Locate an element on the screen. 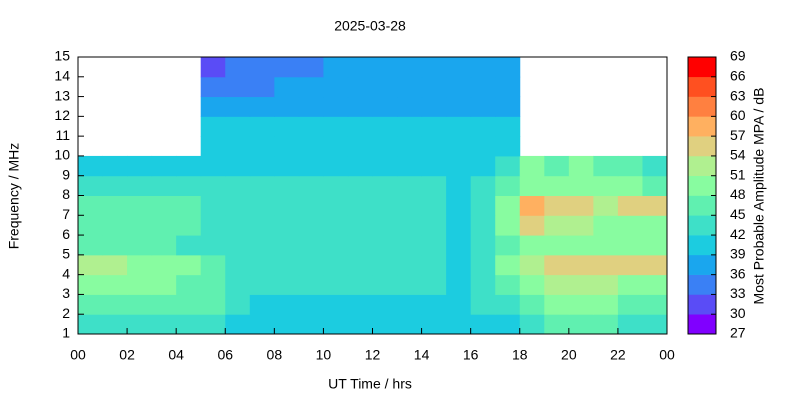  colorbar-tick-label: 48 is located at coordinates (738, 194).